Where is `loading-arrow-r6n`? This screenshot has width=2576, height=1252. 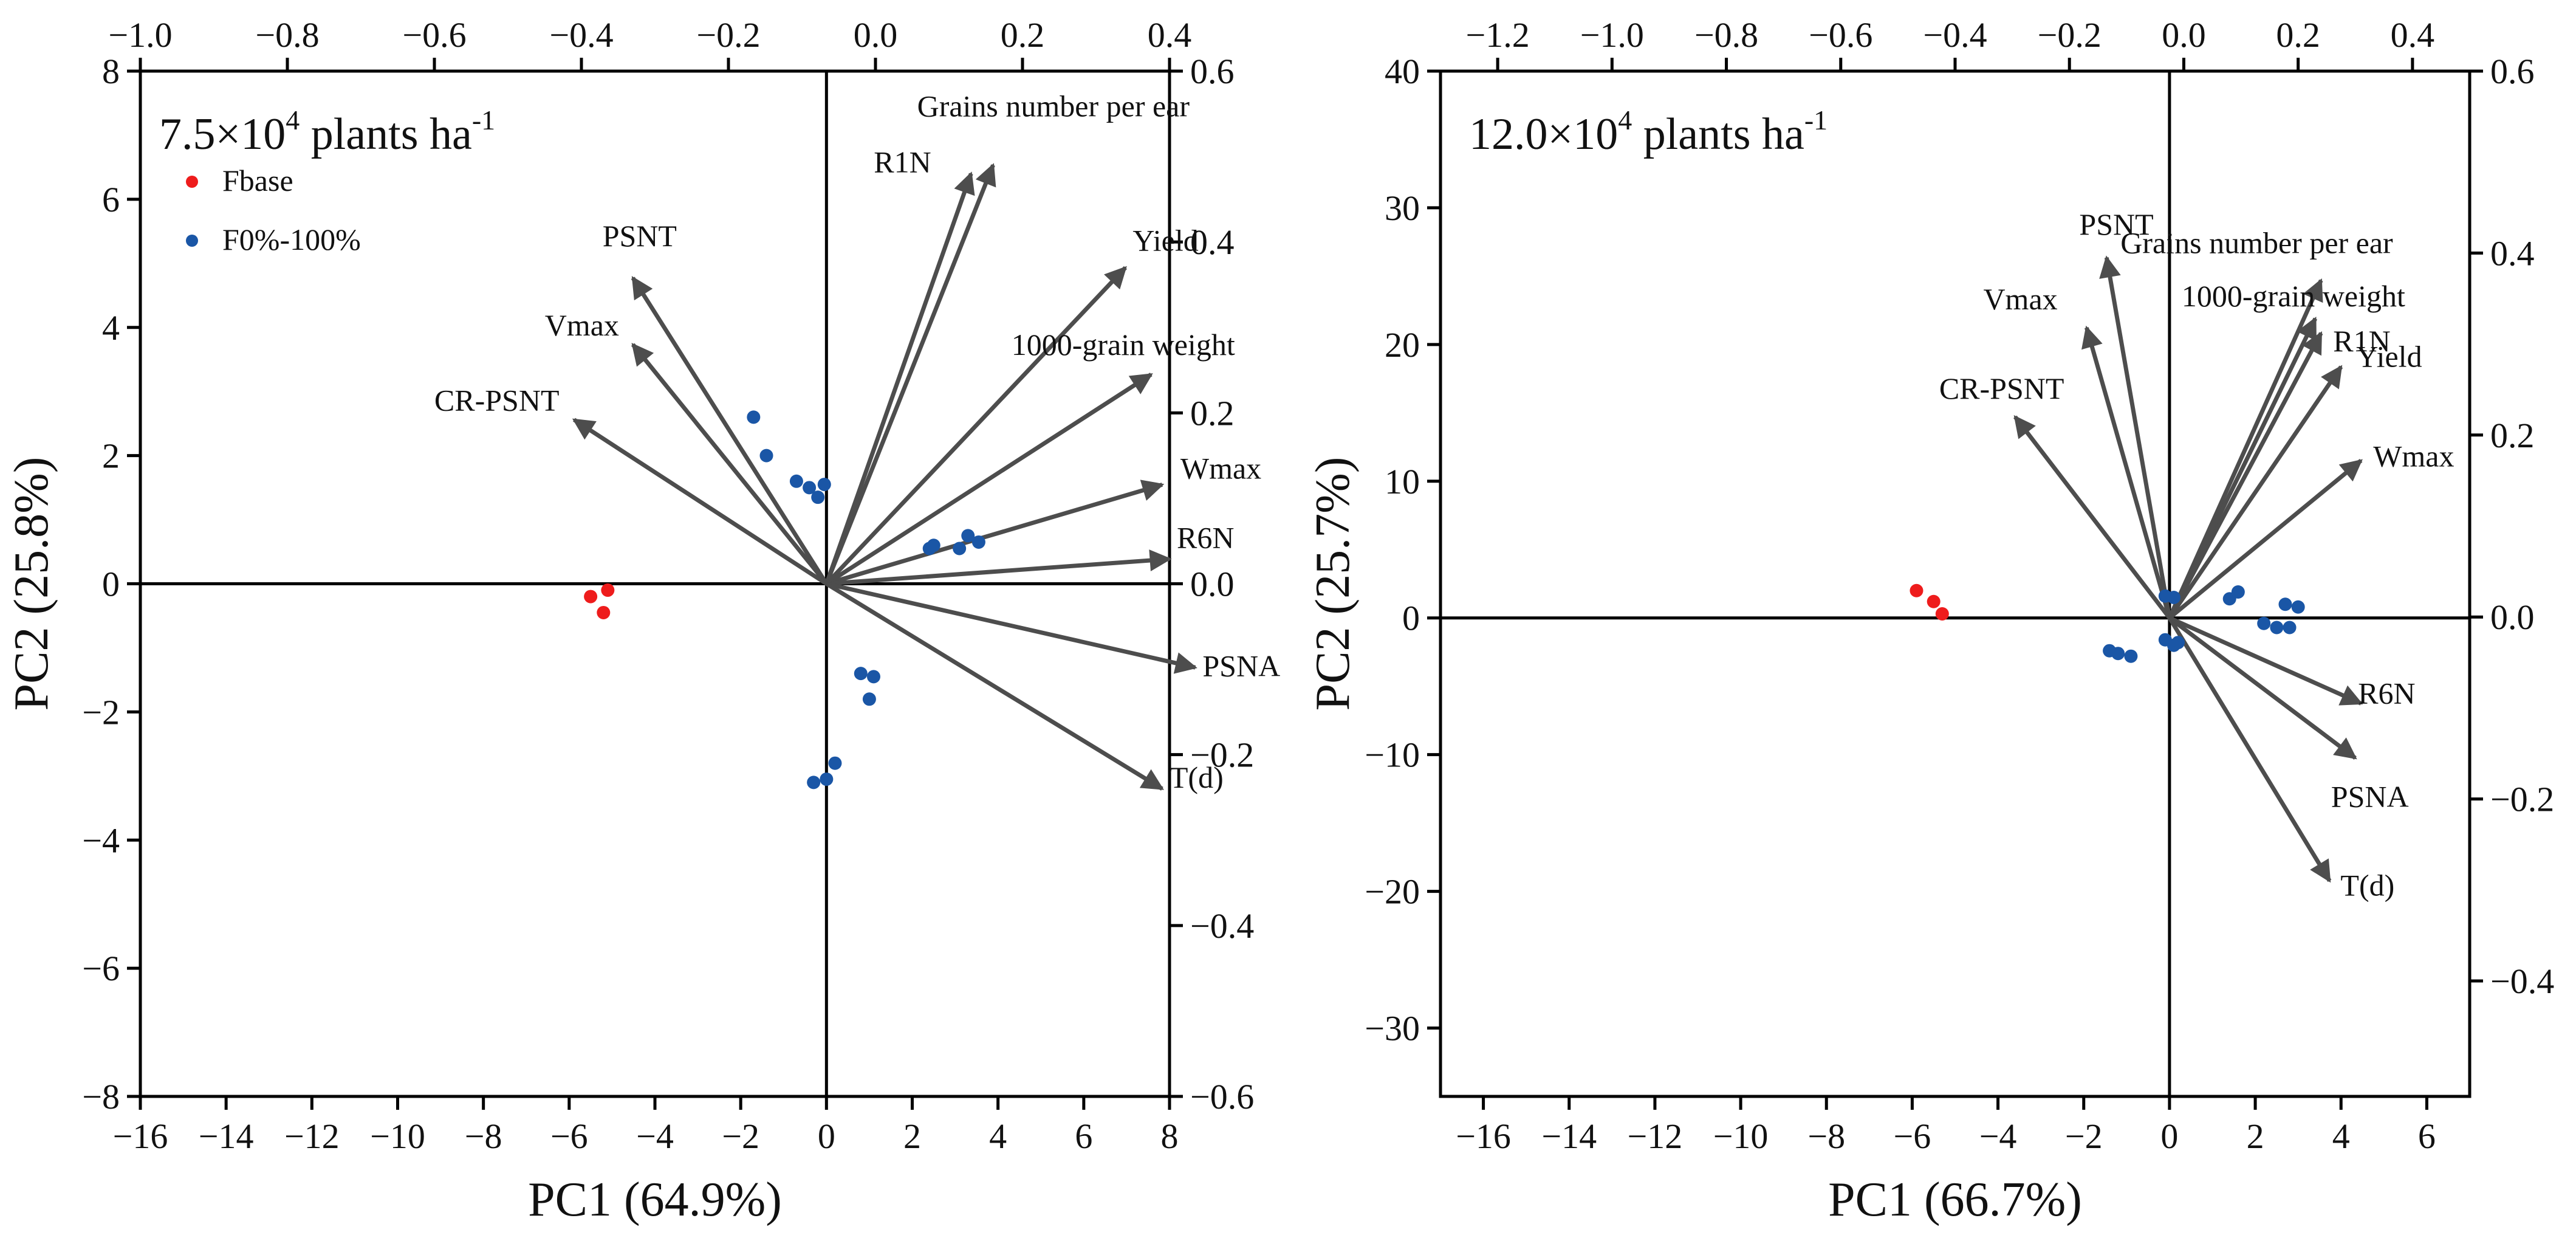
loading-arrow-r6n is located at coordinates (2265, 661).